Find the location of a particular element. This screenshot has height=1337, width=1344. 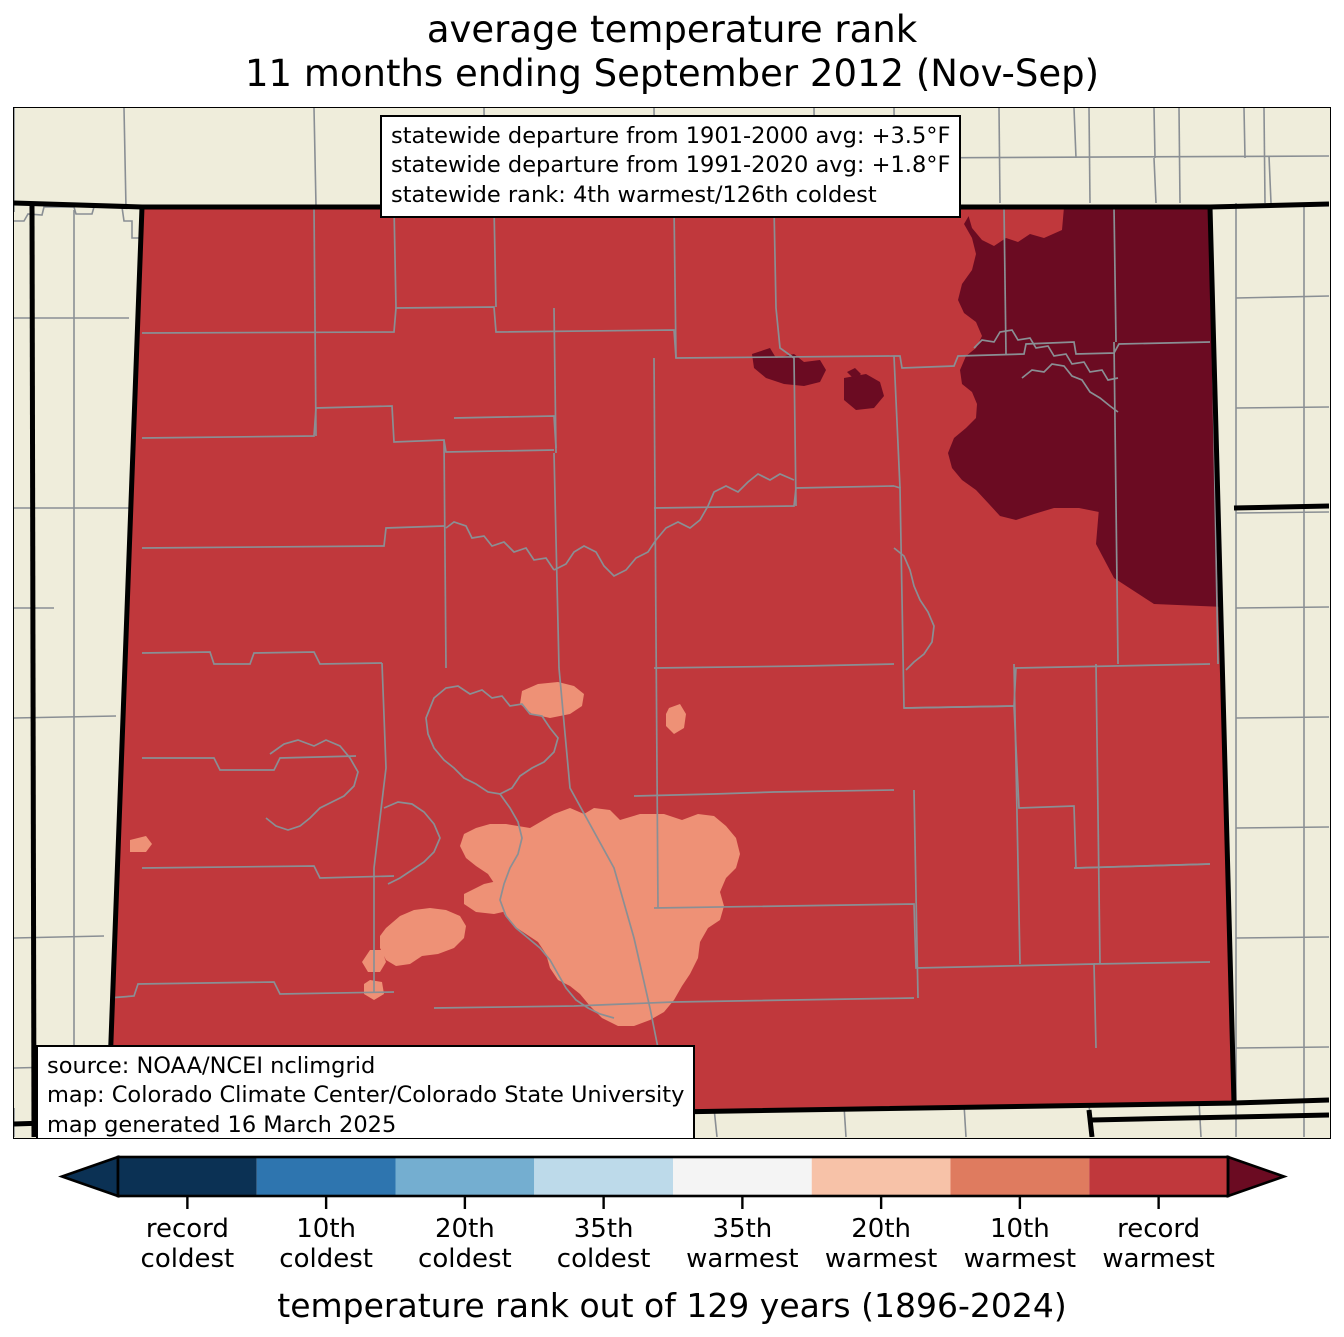

colorbar-label-5-line1: 20th is located at coordinates (881, 1229).